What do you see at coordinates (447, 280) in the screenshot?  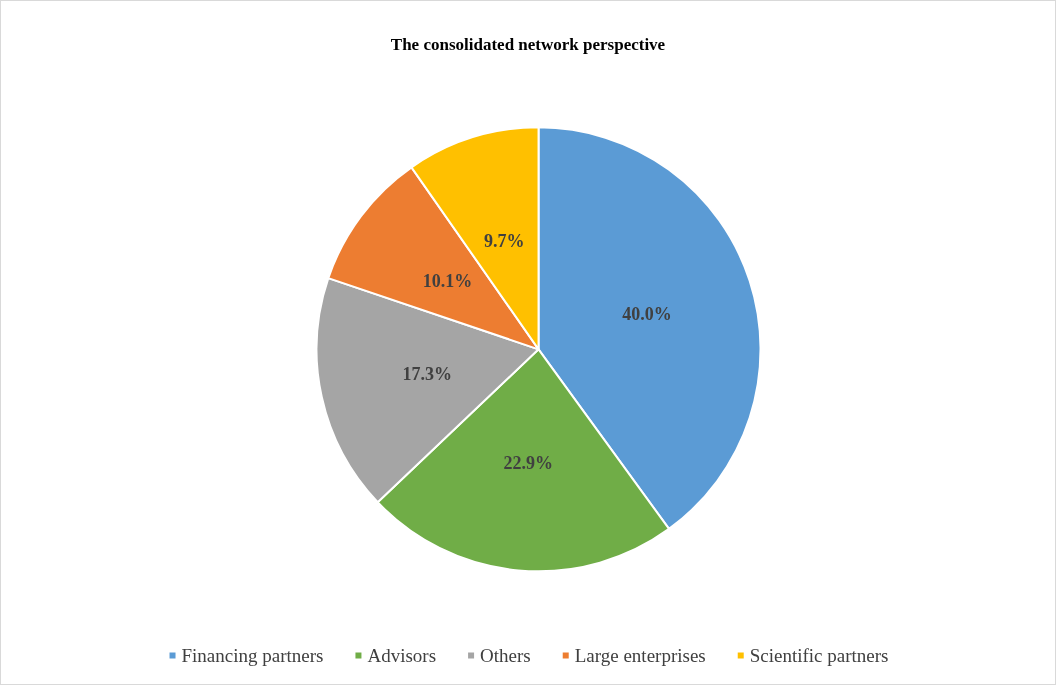 I see `data-label: 10.1%` at bounding box center [447, 280].